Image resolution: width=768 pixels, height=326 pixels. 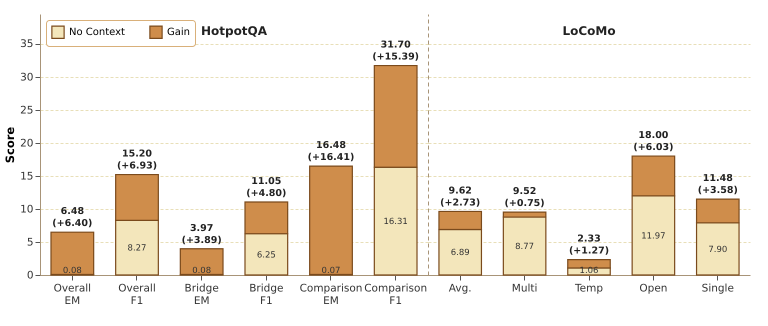 What do you see at coordinates (718, 249) in the screenshot?
I see `data-label: 7.90` at bounding box center [718, 249].